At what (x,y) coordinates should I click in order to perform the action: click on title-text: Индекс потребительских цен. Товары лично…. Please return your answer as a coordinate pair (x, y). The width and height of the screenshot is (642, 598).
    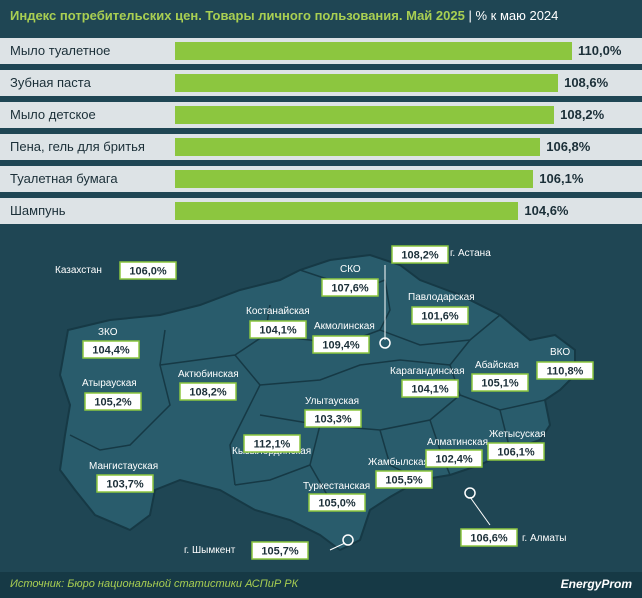
    Looking at the image, I should click on (237, 15).